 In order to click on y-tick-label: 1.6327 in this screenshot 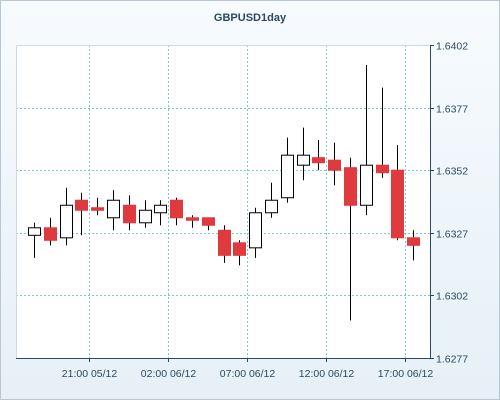, I will do `click(452, 235)`.